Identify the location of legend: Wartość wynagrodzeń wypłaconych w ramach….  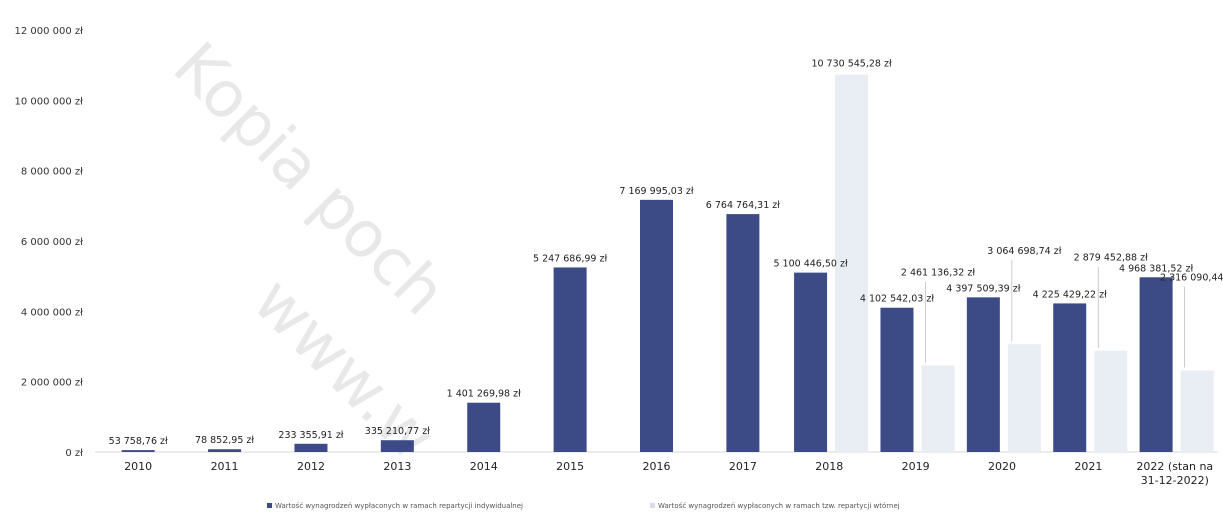
(583, 506).